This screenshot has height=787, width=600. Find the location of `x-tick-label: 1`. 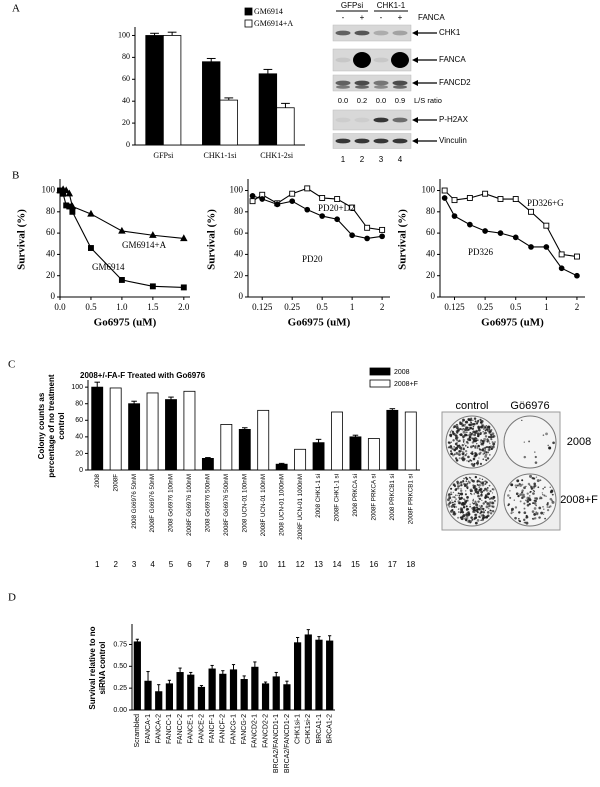

x-tick-label: 1 is located at coordinates (546, 307).